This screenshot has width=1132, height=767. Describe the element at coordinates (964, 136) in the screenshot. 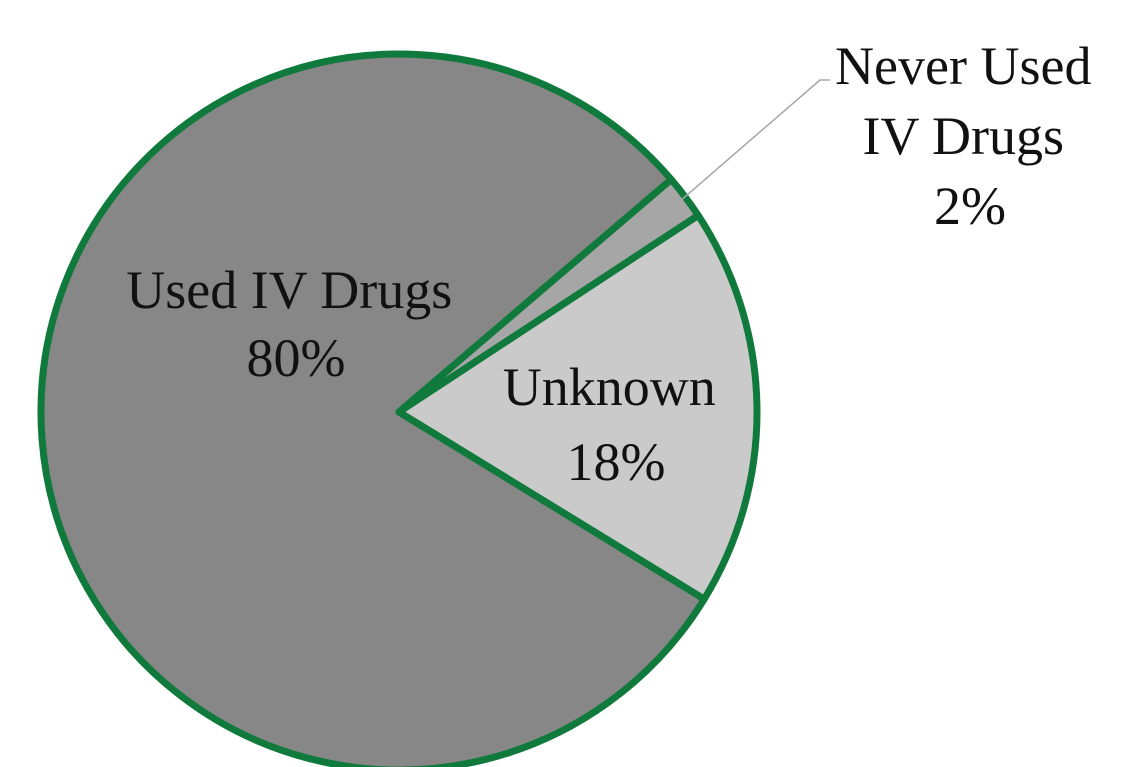

I see `label-never-used-line2: IV Drugs` at that location.